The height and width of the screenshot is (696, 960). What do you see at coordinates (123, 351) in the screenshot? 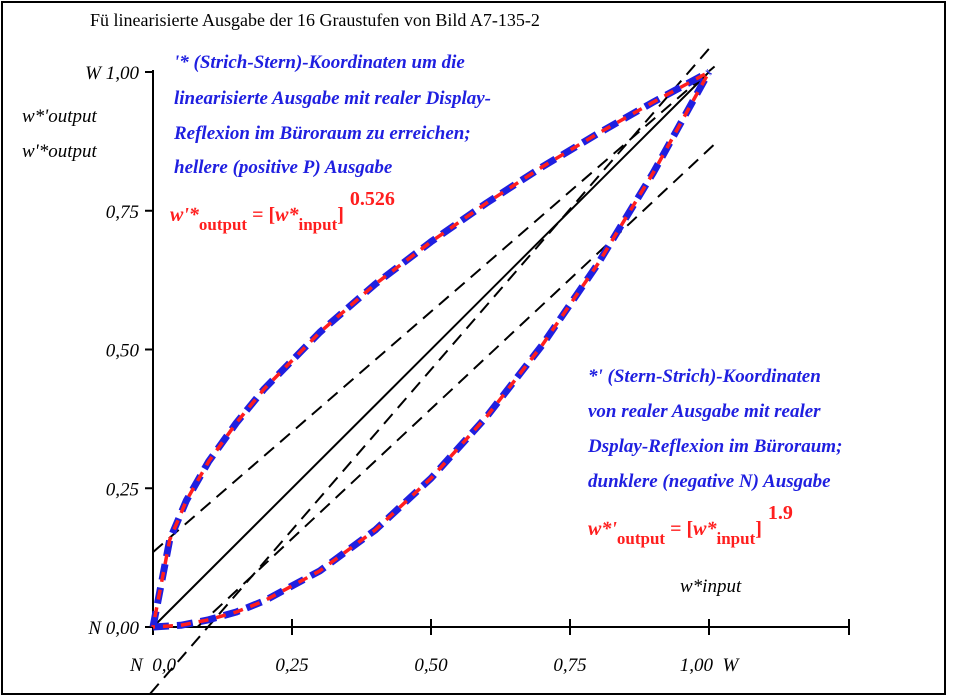
I see `y-tick-label-2: 0,50` at bounding box center [123, 351].